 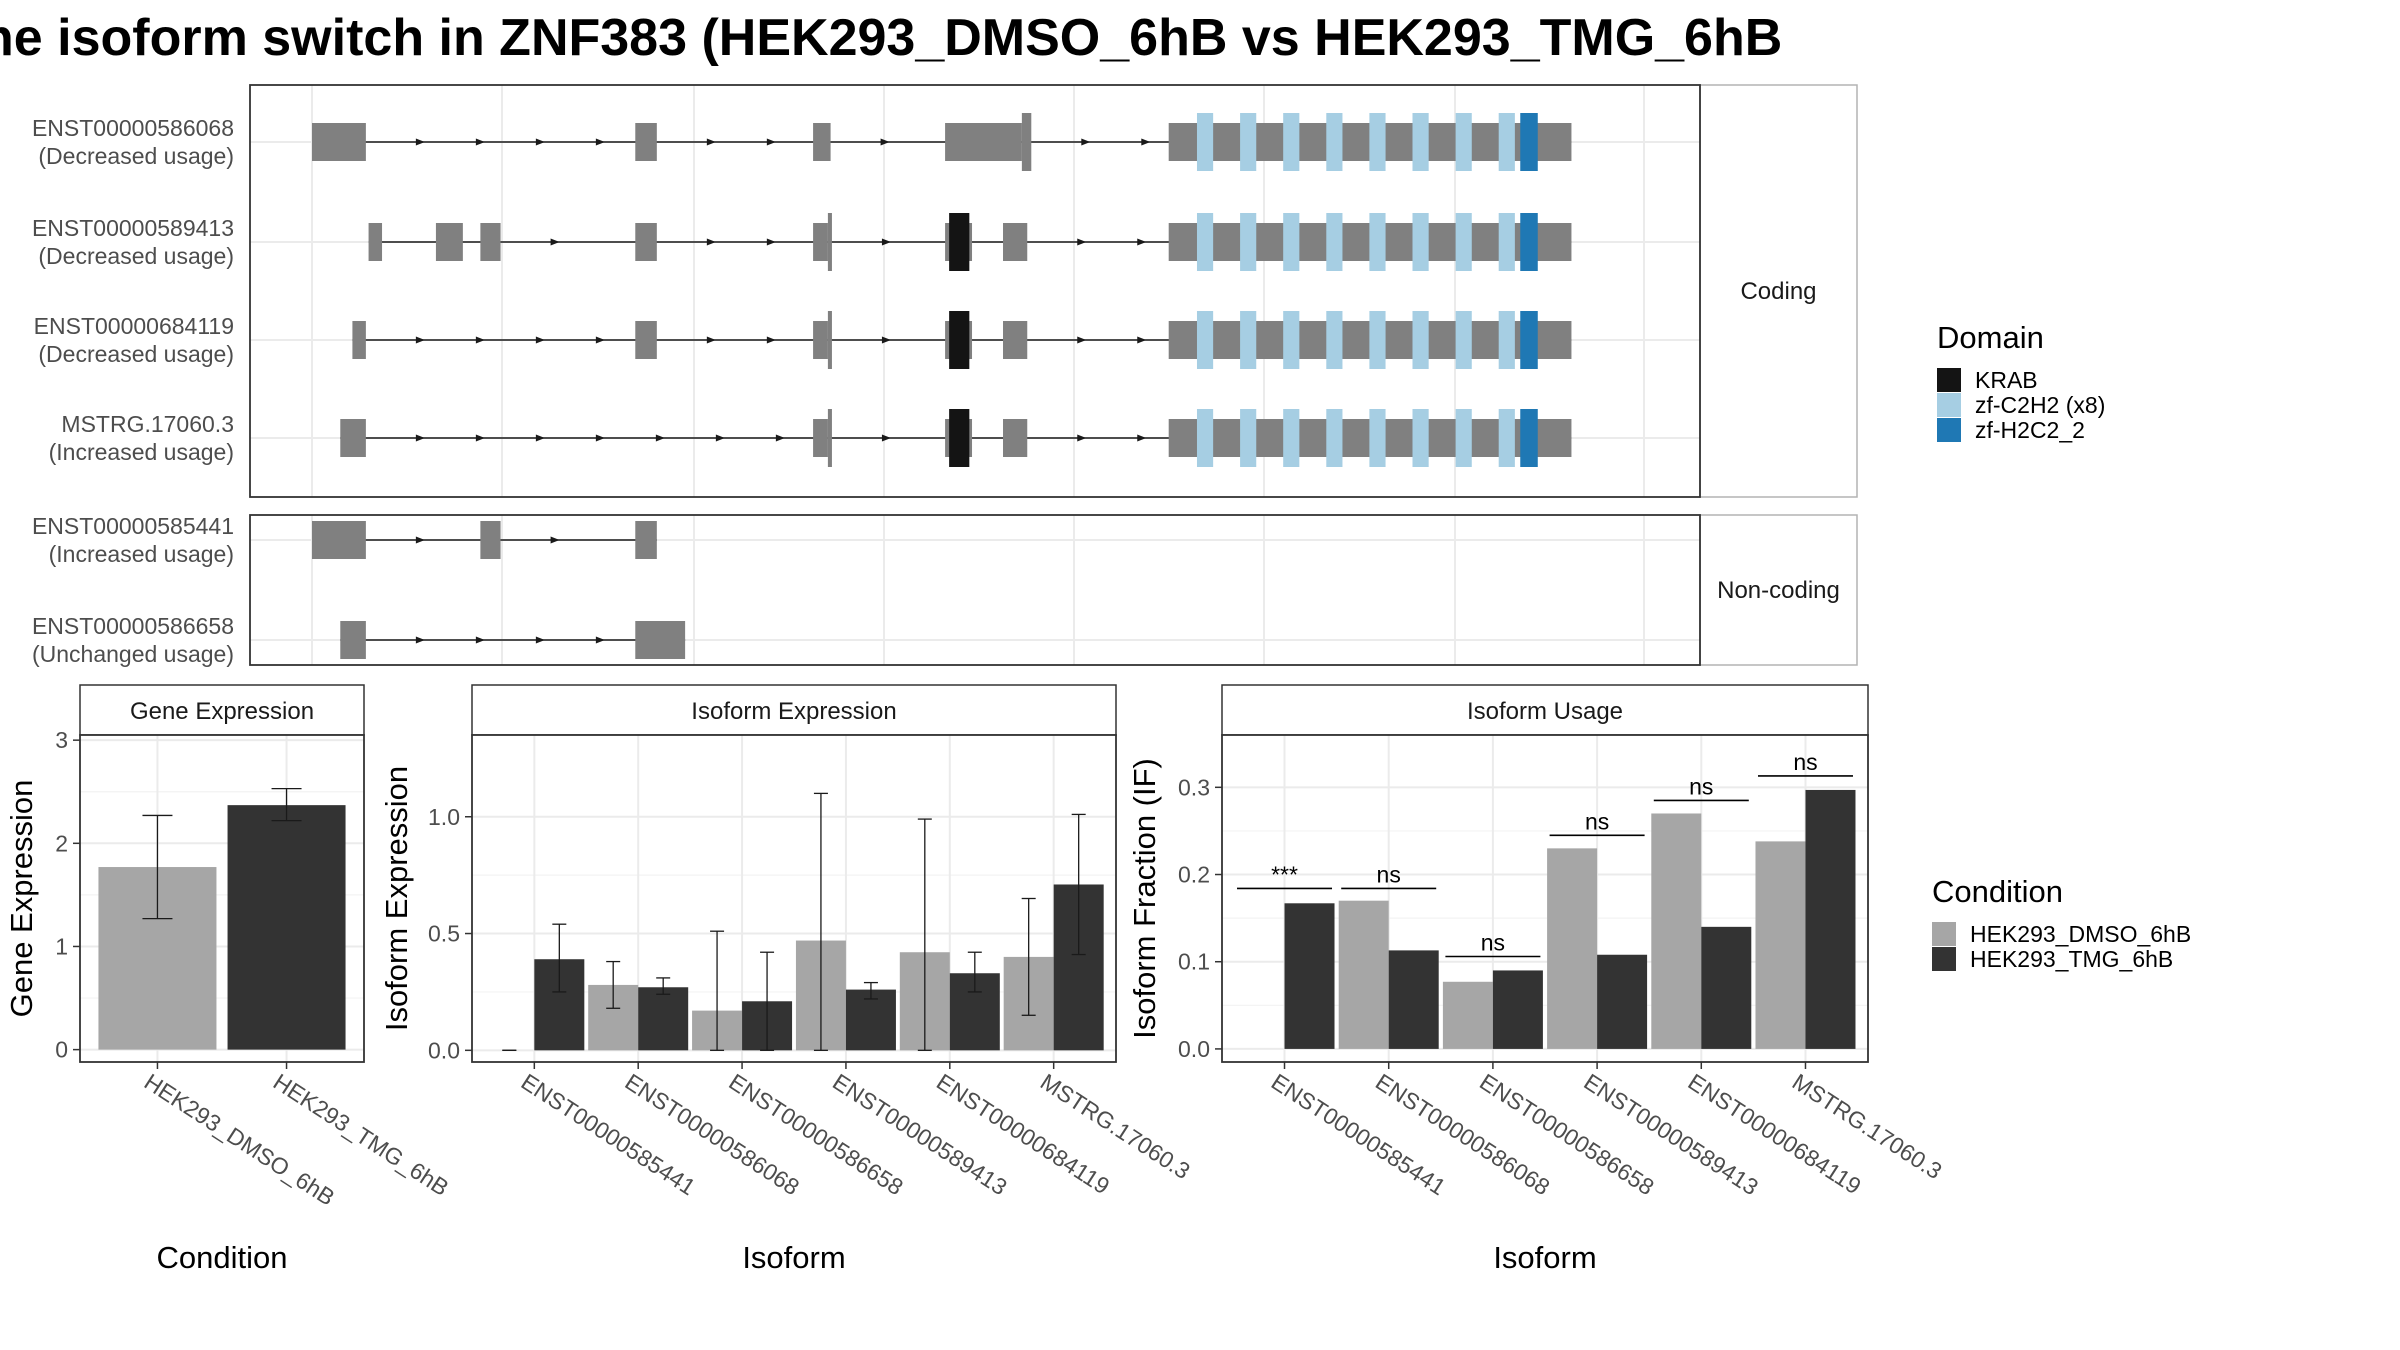 What do you see at coordinates (444, 934) in the screenshot?
I see `y-tick-label: 0.5` at bounding box center [444, 934].